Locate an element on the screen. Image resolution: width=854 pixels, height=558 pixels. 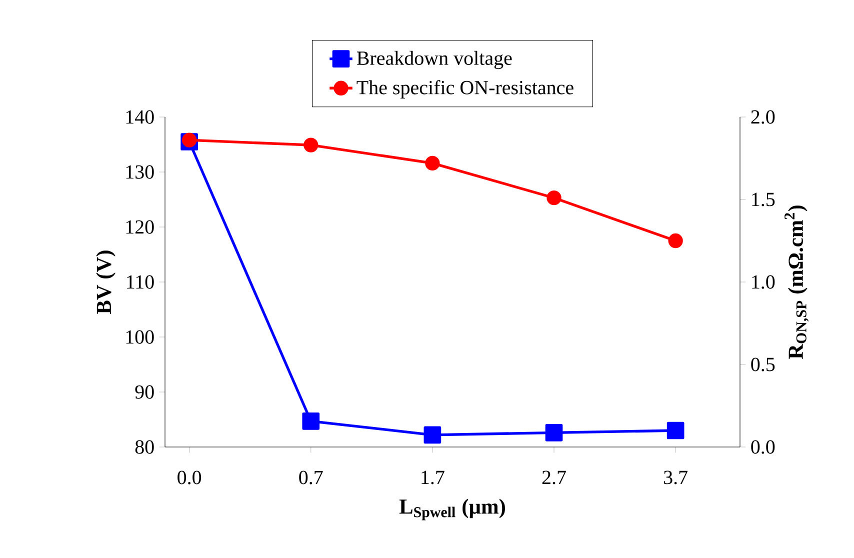
y-tick-label: 110 is located at coordinates (140, 282).